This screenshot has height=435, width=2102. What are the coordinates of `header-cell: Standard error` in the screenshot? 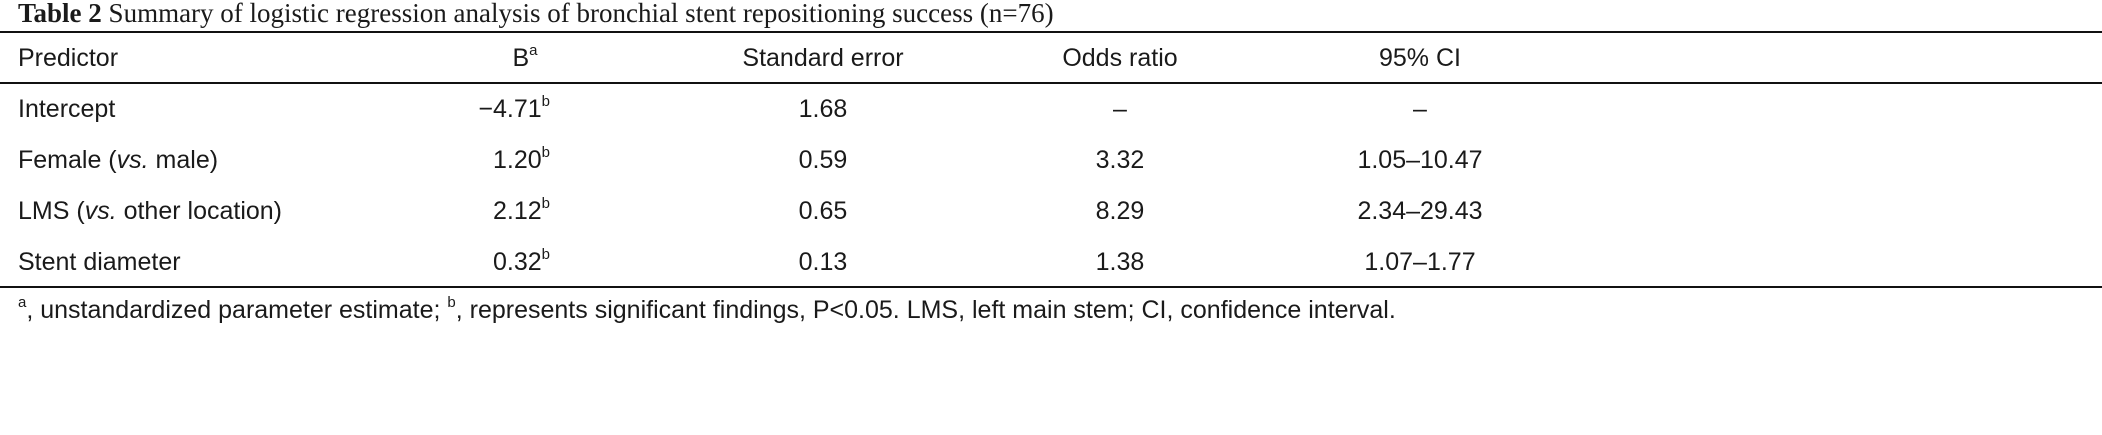 It's located at (823, 58).